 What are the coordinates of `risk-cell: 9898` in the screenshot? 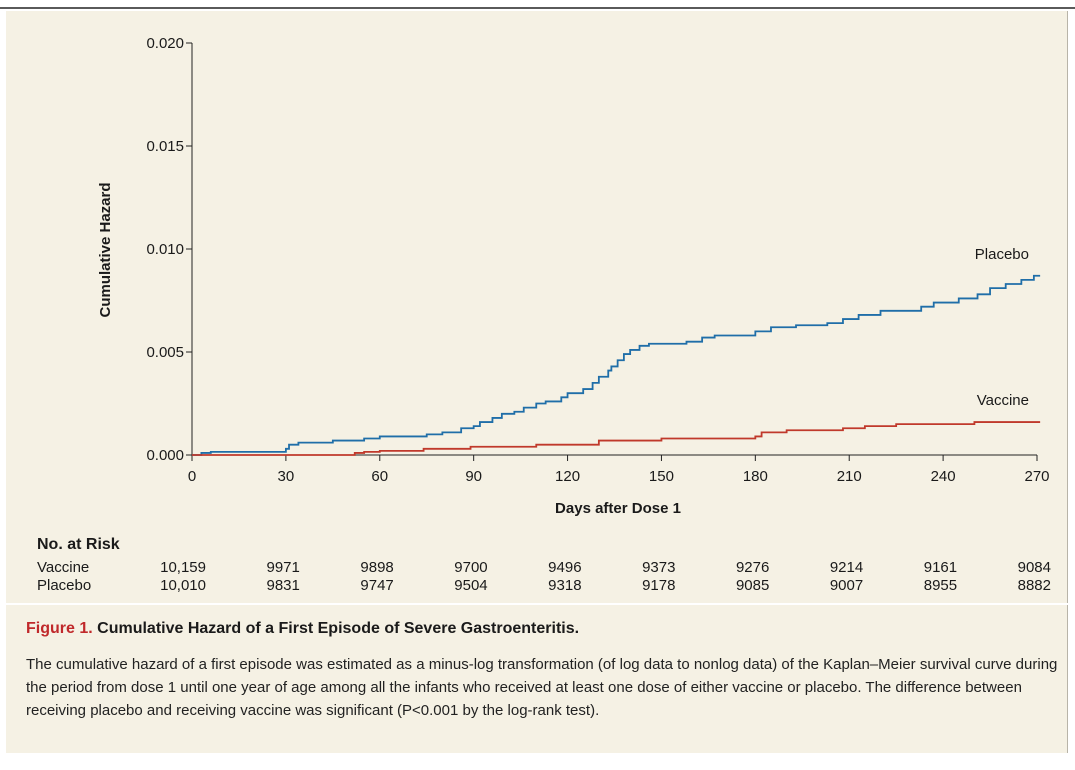 It's located at (376, 567).